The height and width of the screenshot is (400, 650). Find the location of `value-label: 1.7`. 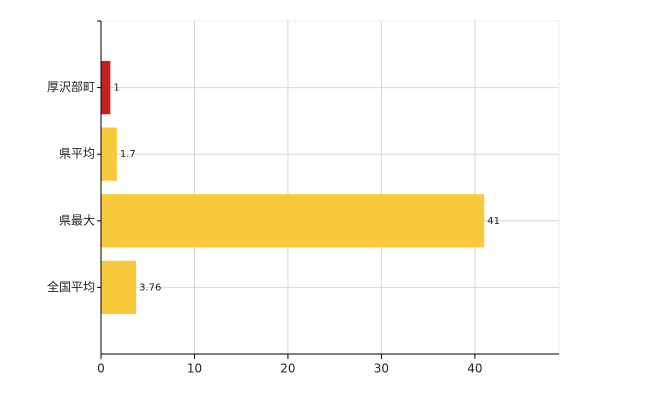

value-label: 1.7 is located at coordinates (128, 154).